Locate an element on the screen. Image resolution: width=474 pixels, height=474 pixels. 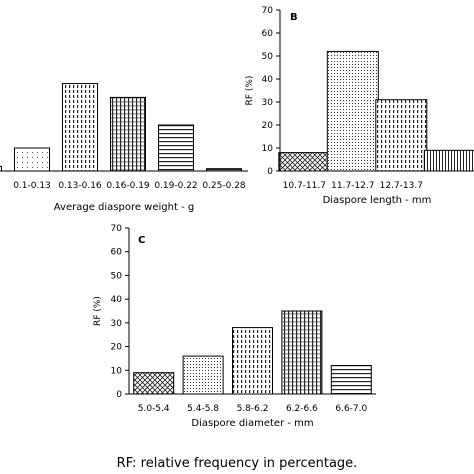
x-tick-label: 0.1-0.13 is located at coordinates (32, 186).